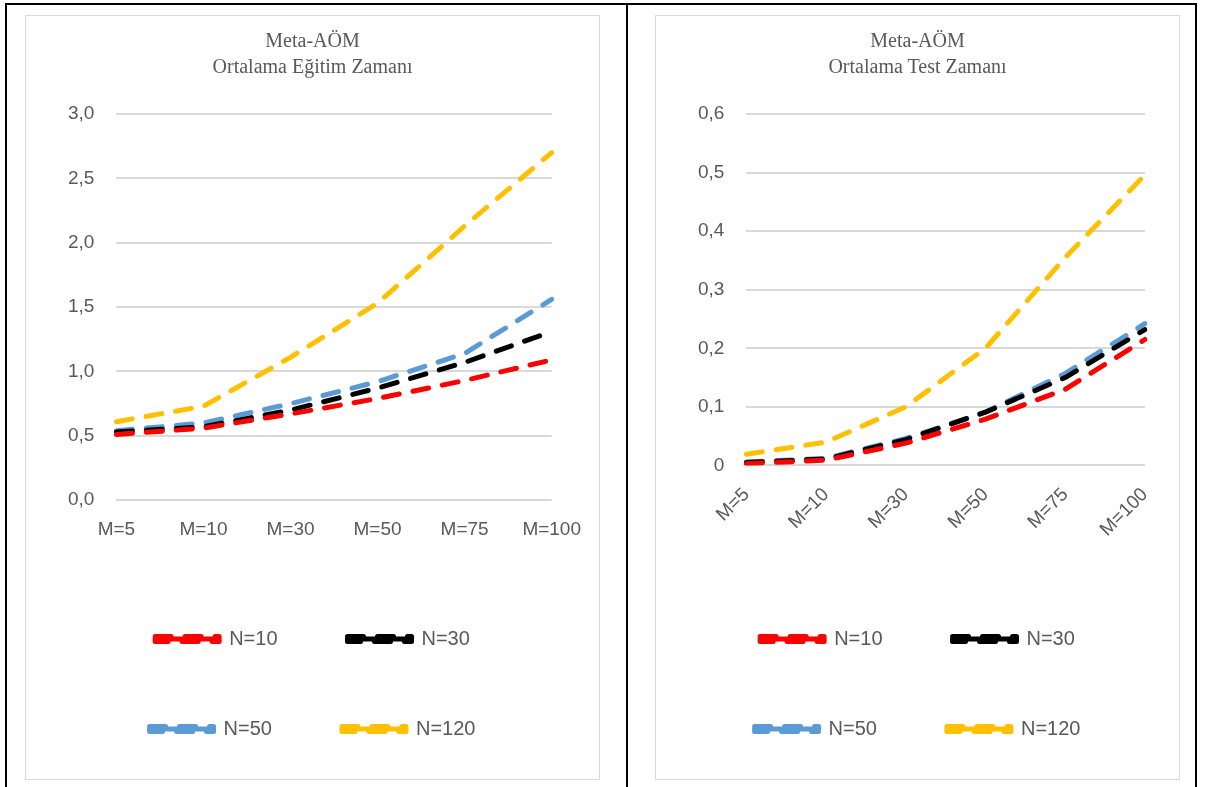 This screenshot has width=1217, height=787. What do you see at coordinates (551, 528) in the screenshot?
I see `x-tick-label: M=100` at bounding box center [551, 528].